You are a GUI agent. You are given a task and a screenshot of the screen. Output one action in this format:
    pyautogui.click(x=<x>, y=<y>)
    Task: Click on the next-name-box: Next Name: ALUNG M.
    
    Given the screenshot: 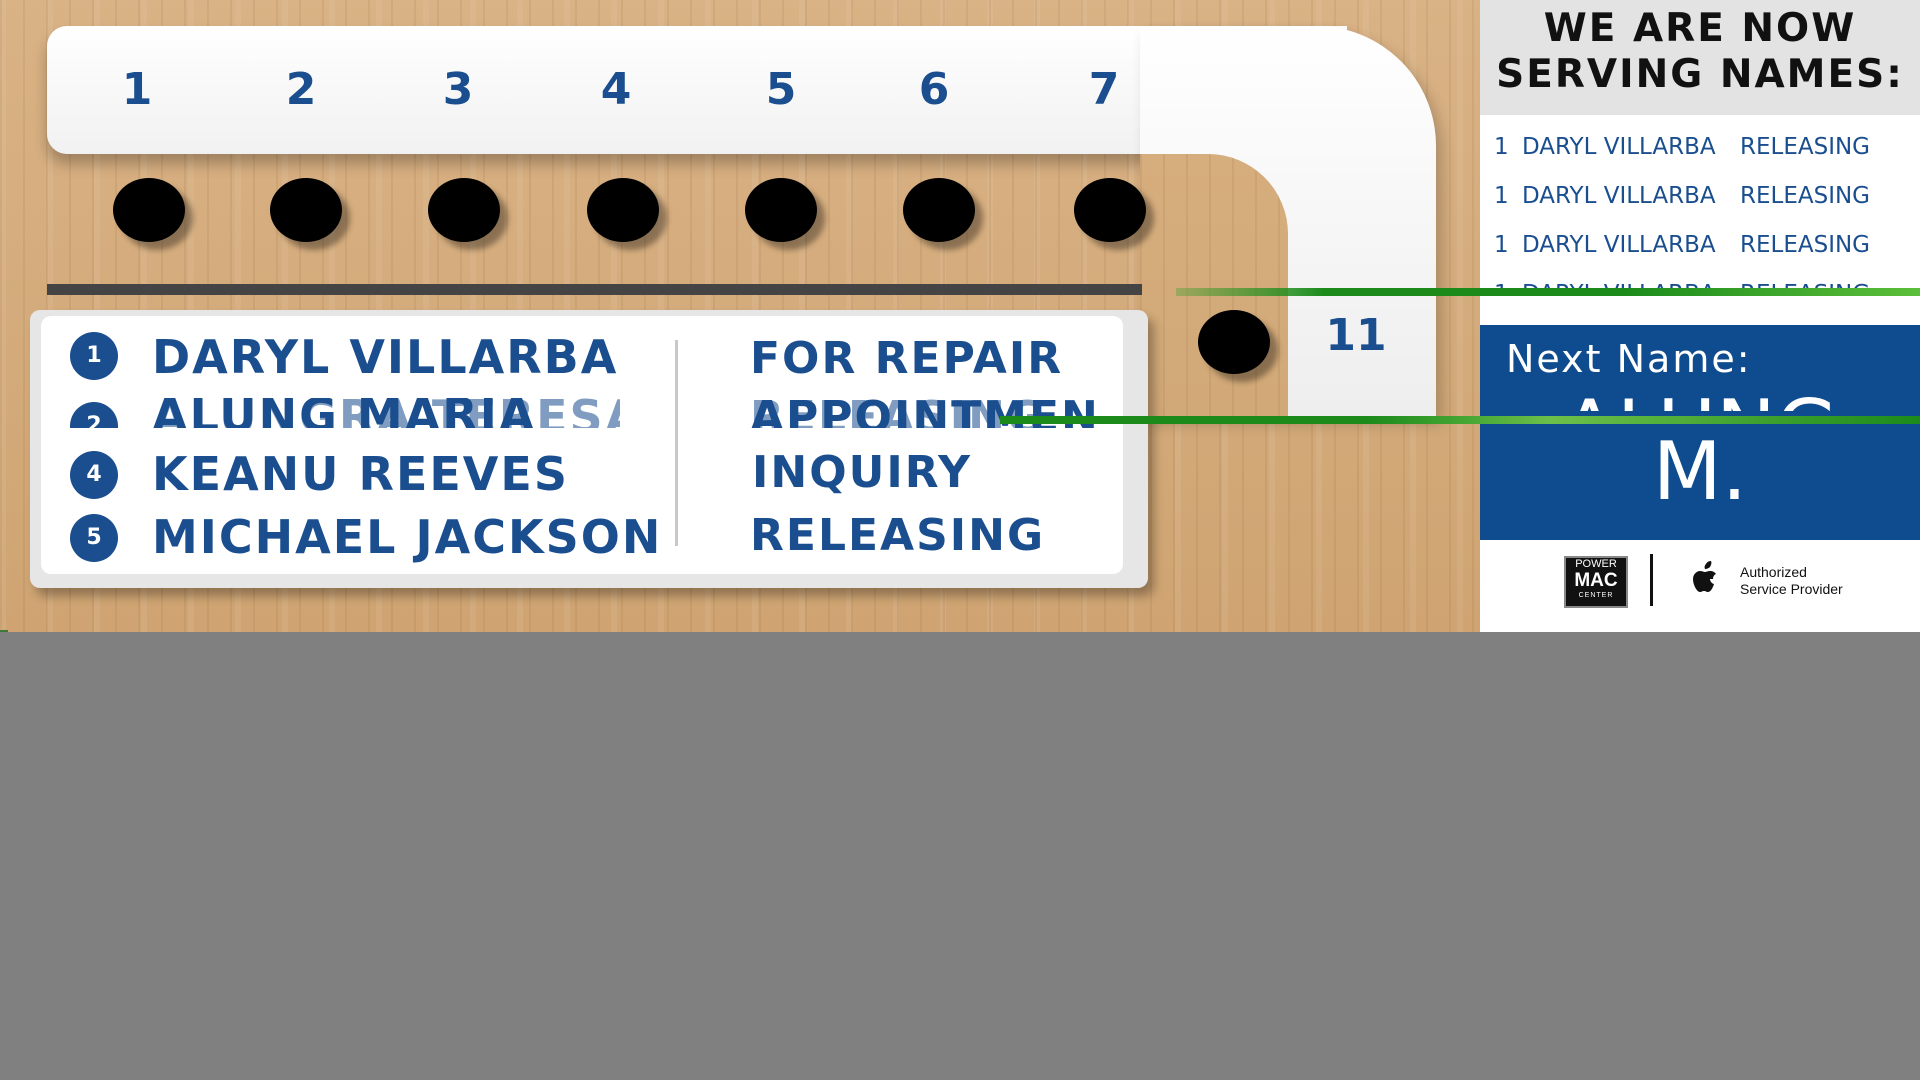 What is the action you would take?
    pyautogui.click(x=1700, y=432)
    